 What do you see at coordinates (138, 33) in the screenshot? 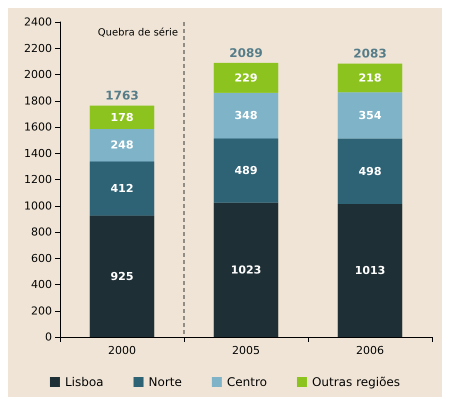
I see `annotation: Quebra de série` at bounding box center [138, 33].